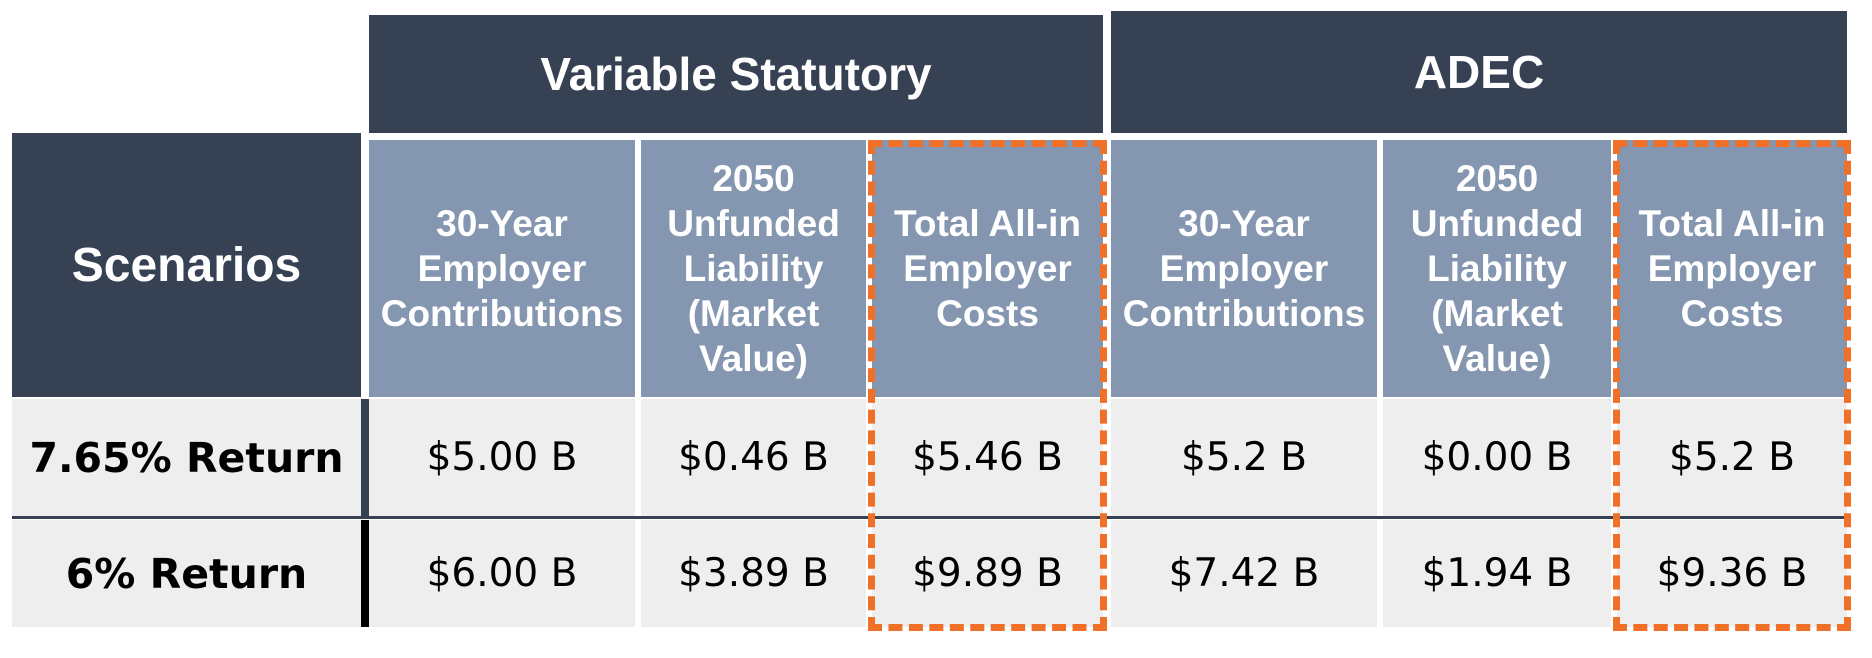 This screenshot has height=658, width=1872. I want to click on scenarios-header: Scenarios, so click(186, 265).